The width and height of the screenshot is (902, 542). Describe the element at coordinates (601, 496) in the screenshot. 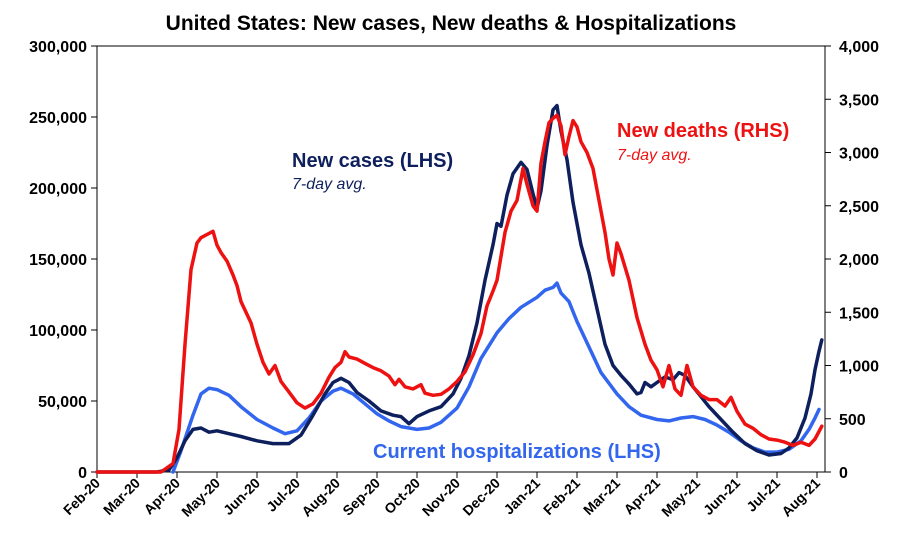

I see `x-tick-label: Mar-21` at that location.